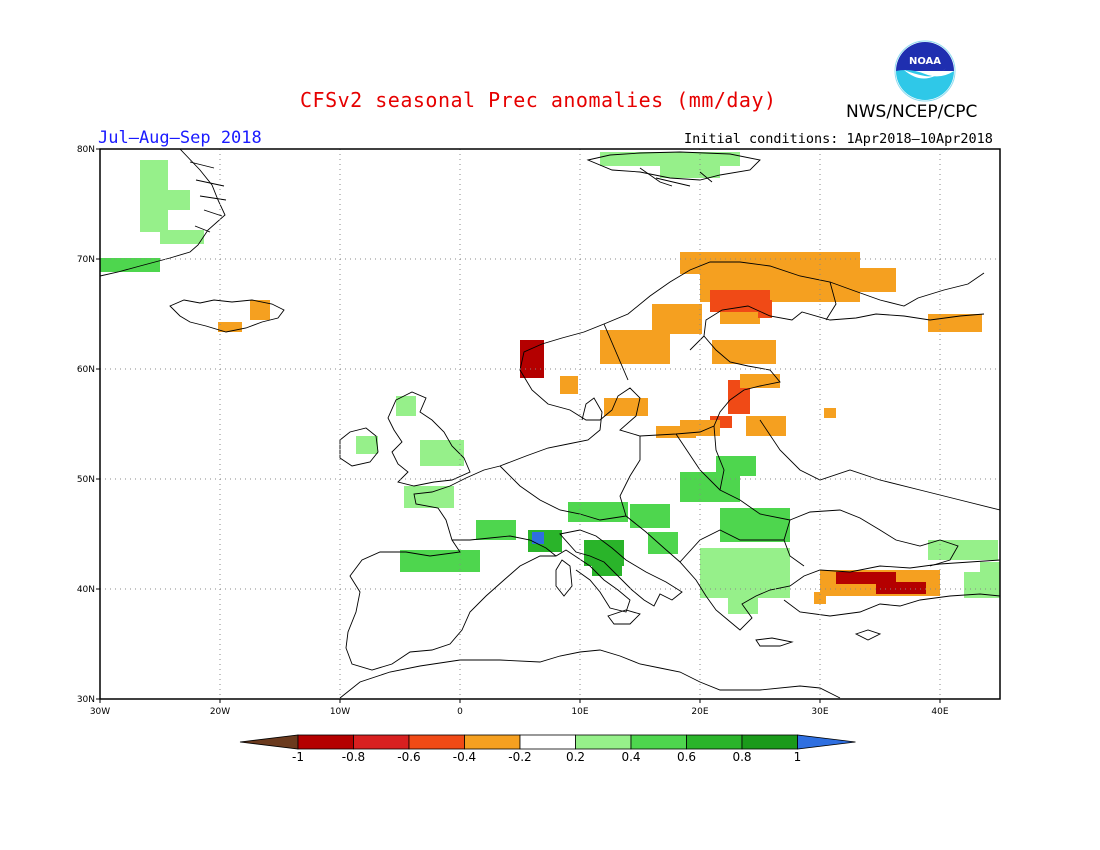 The height and width of the screenshot is (850, 1100). I want to click on lat-tick-label: 40N, so click(86, 590).